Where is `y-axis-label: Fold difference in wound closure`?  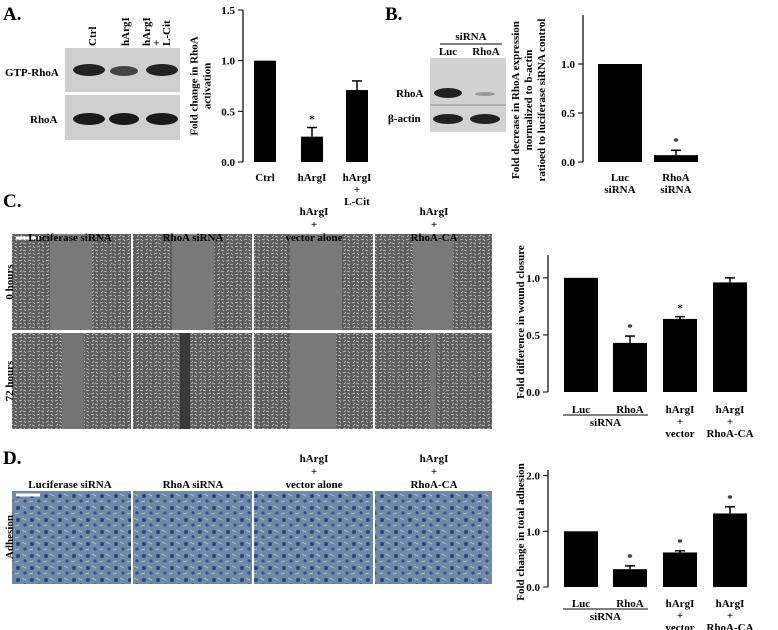
y-axis-label: Fold difference in wound closure is located at coordinates (521, 322).